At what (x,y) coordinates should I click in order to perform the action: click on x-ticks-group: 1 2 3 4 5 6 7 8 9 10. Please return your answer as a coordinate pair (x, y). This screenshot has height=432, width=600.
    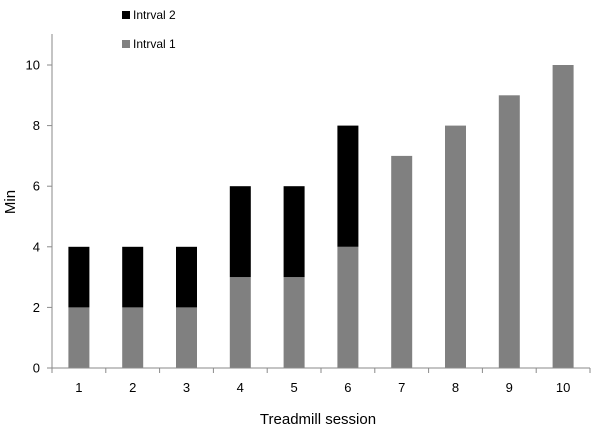
    Looking at the image, I should click on (321, 381).